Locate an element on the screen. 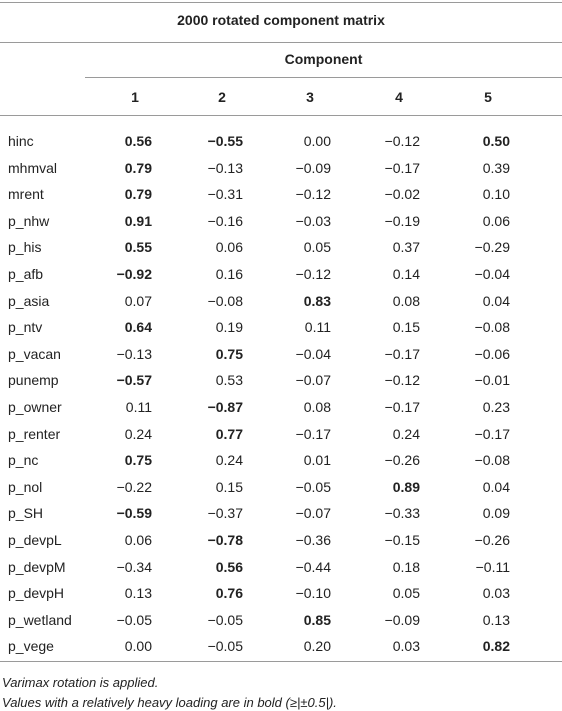  cell: 0.77 is located at coordinates (229, 433).